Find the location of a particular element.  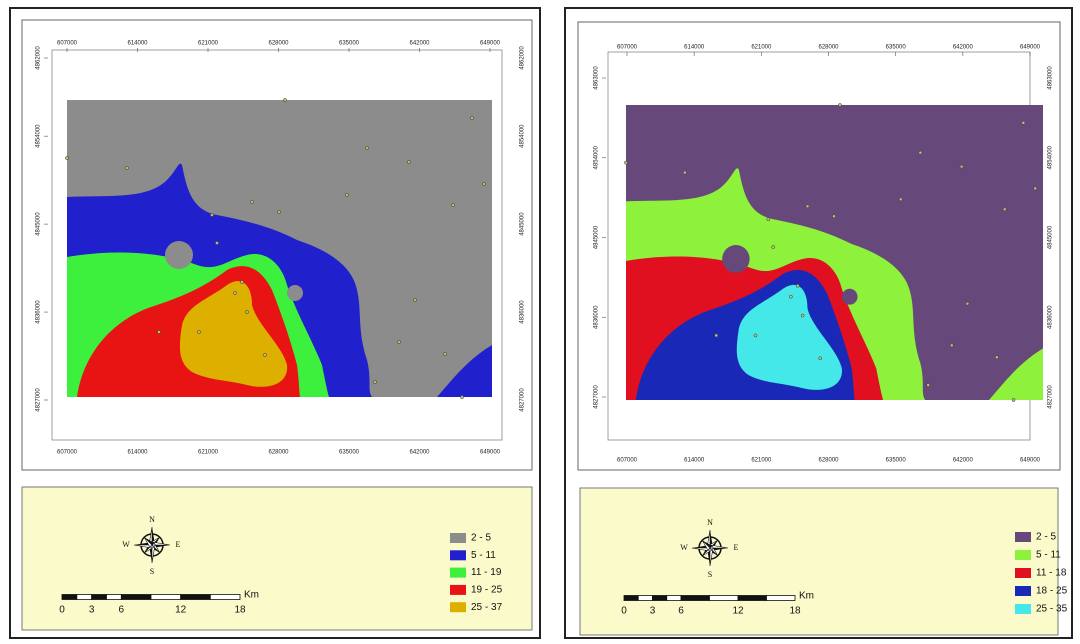

legend-label: 2 - 5 is located at coordinates (1046, 537).